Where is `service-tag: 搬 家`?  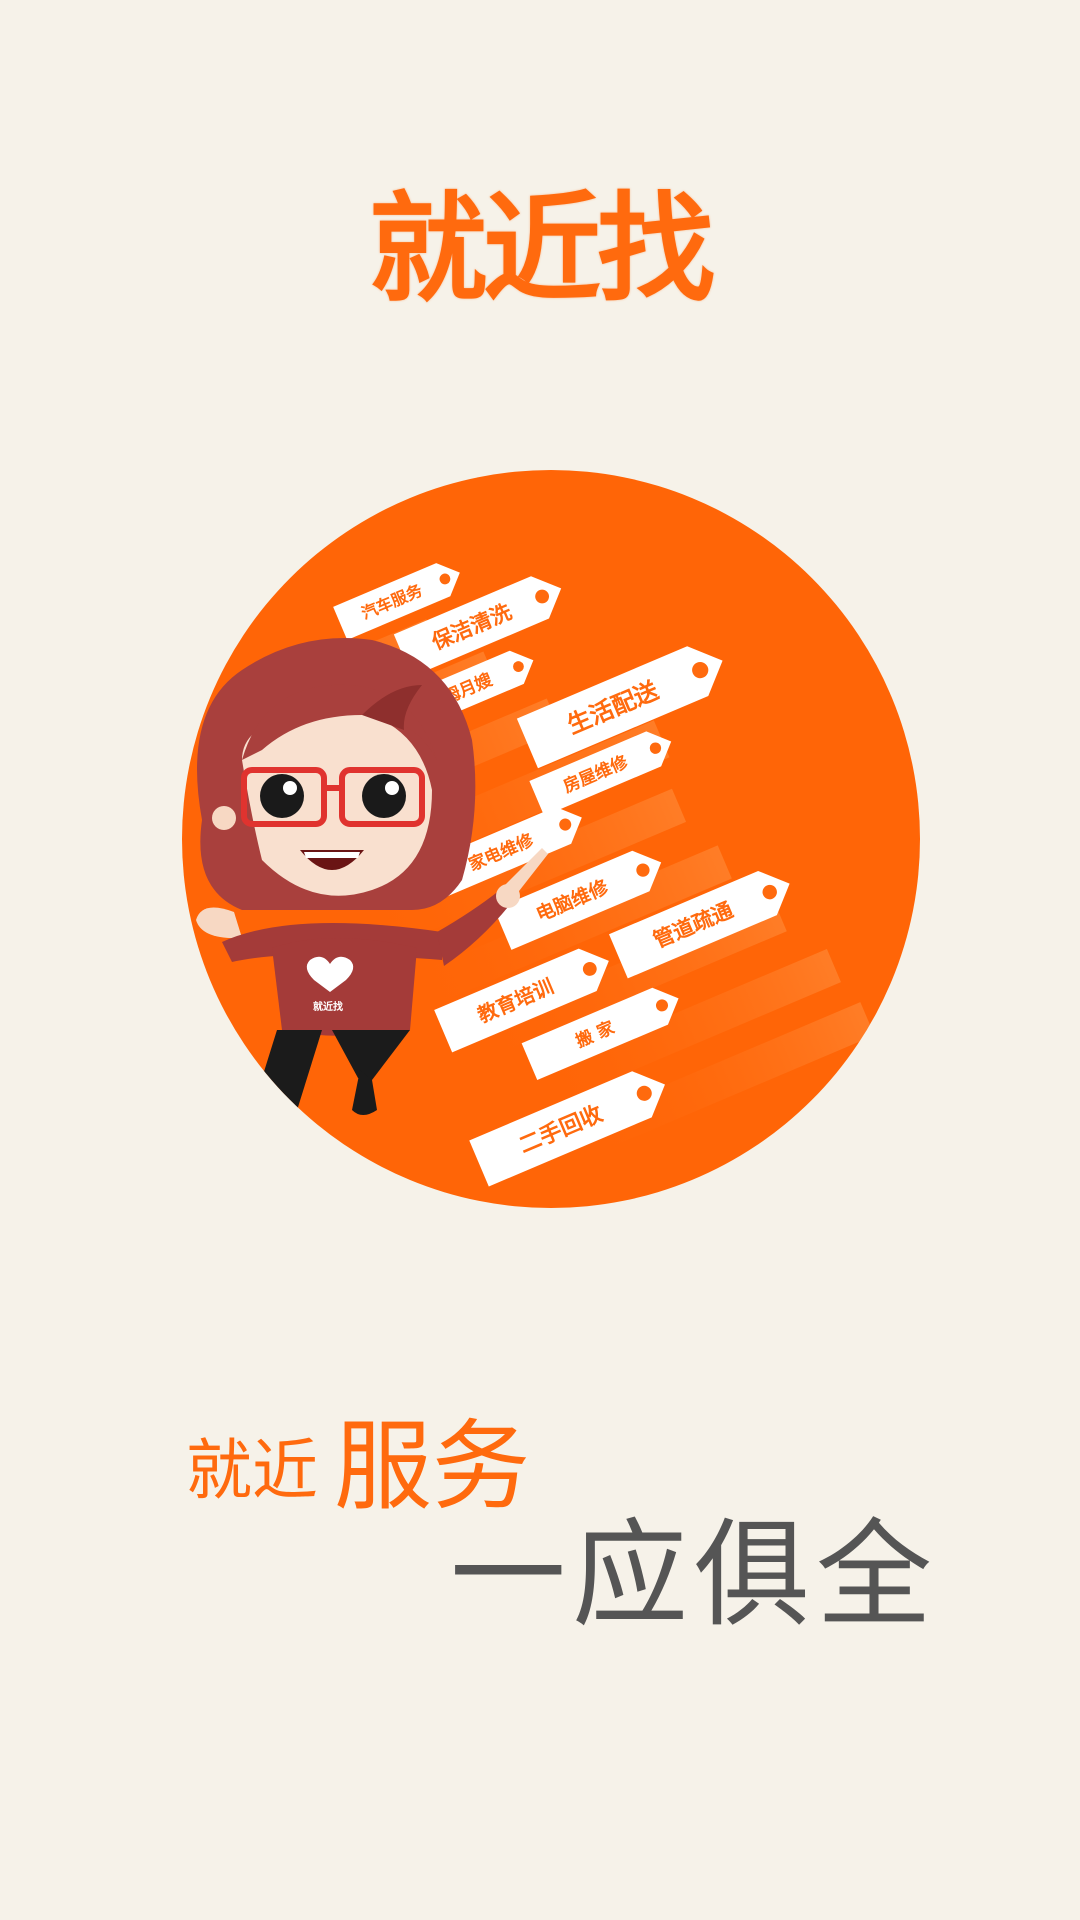
service-tag: 搬 家 is located at coordinates (604, 1030).